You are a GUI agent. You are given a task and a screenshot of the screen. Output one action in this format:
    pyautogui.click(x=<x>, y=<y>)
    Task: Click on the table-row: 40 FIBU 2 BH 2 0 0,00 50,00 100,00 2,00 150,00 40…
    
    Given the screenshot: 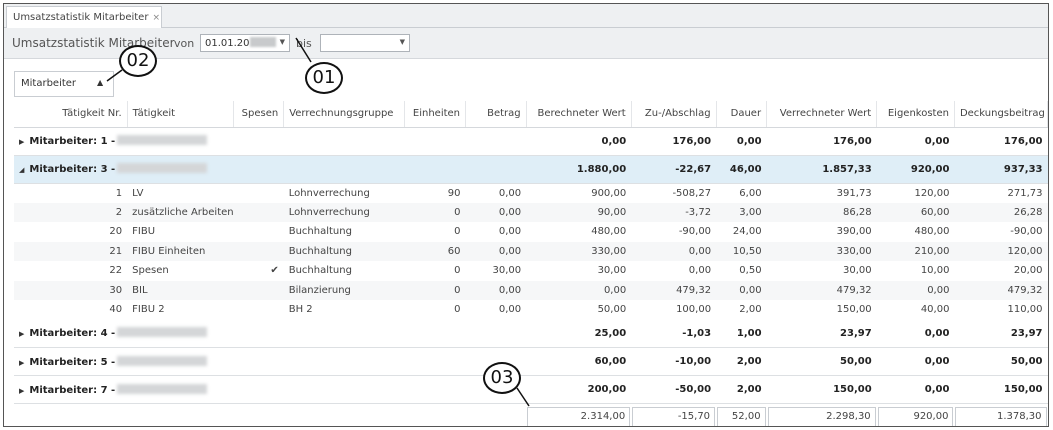 What is the action you would take?
    pyautogui.click(x=531, y=310)
    